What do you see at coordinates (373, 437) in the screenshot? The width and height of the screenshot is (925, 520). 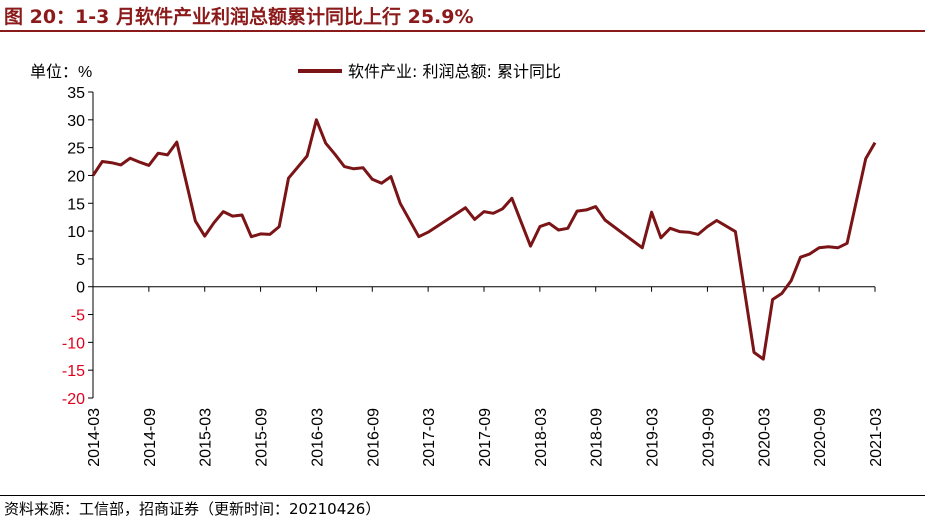 I see `x-tick-label: 2016-09` at bounding box center [373, 437].